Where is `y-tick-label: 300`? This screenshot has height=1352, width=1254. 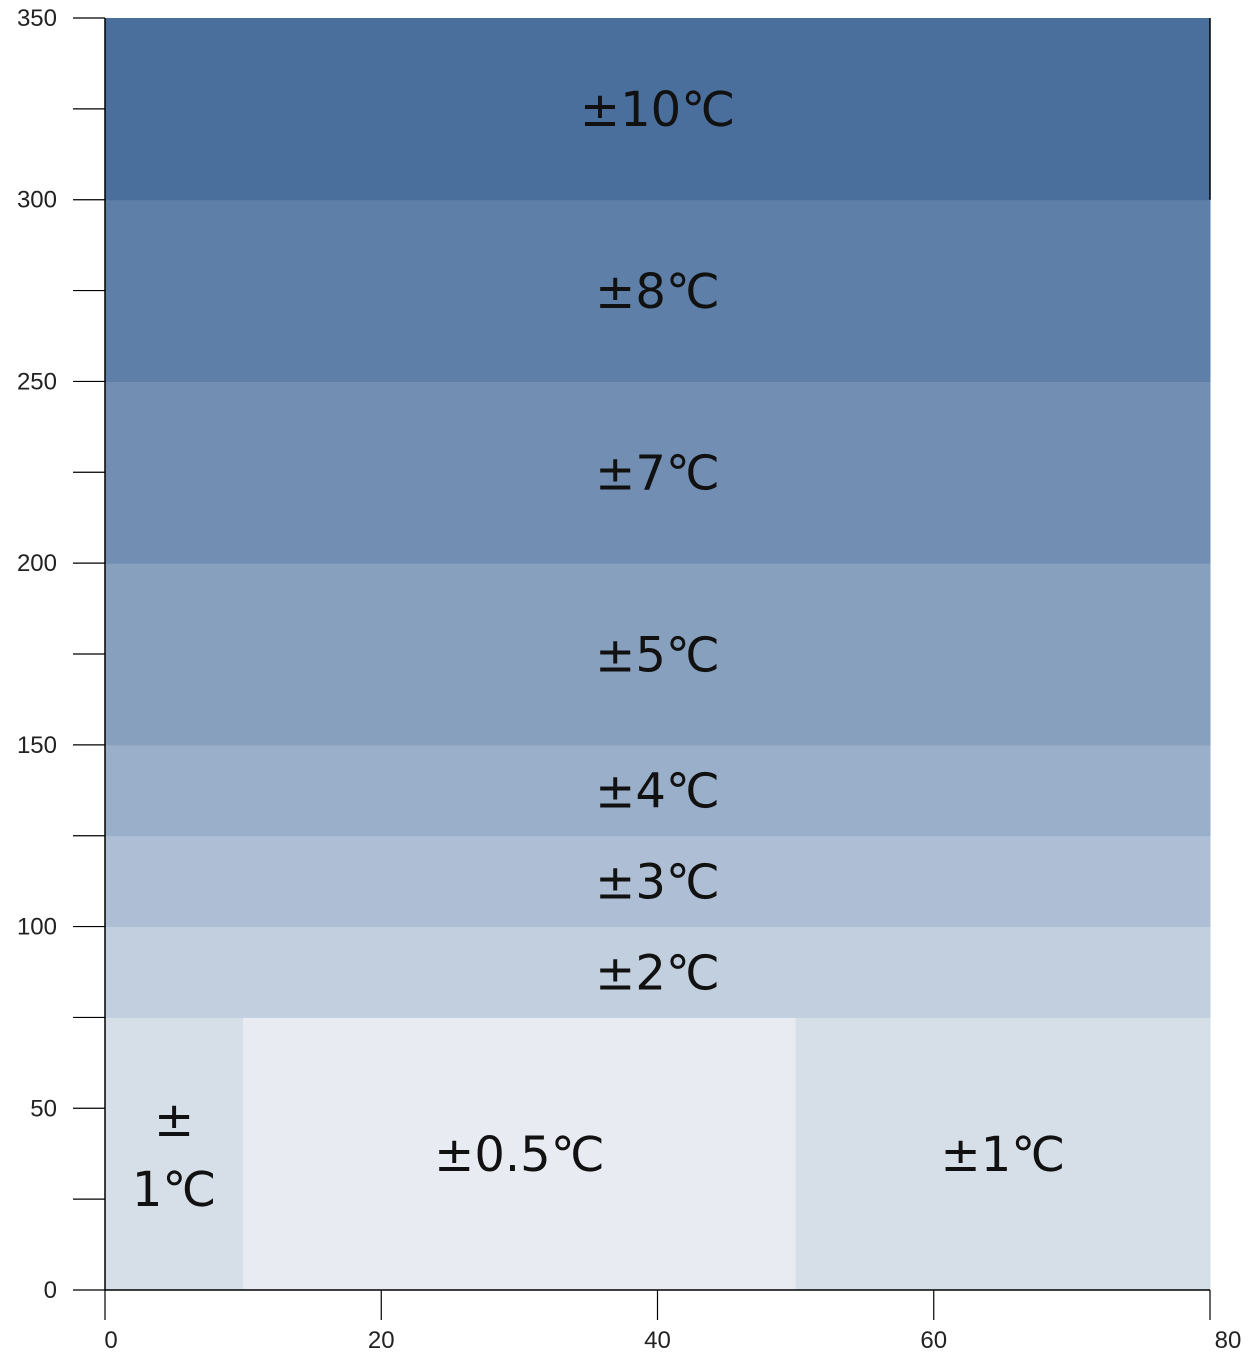 y-tick-label: 300 is located at coordinates (37, 200).